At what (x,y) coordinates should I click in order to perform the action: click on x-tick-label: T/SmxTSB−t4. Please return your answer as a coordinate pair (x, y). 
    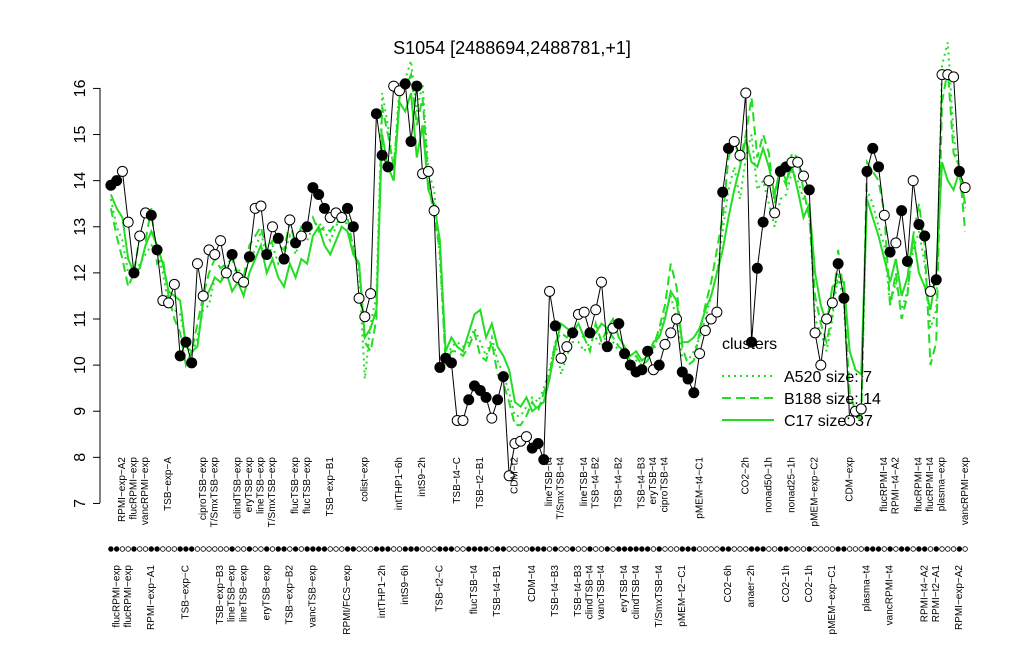
    Looking at the image, I should click on (561, 488).